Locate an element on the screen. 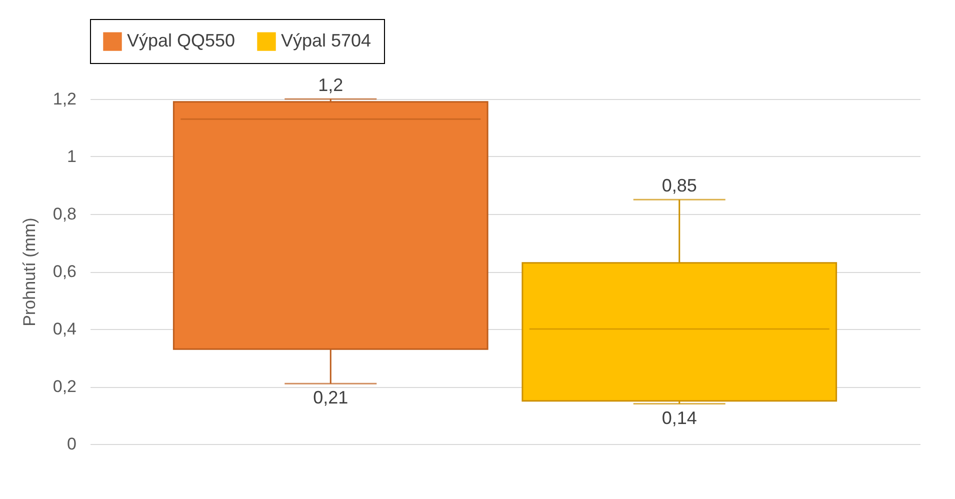 The height and width of the screenshot is (499, 955). annotation: 0,85 is located at coordinates (679, 186).